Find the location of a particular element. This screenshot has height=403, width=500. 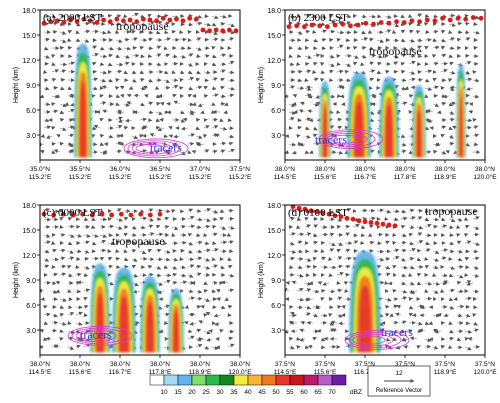

x-tick-label-lon: 118.9°E is located at coordinates (445, 177).